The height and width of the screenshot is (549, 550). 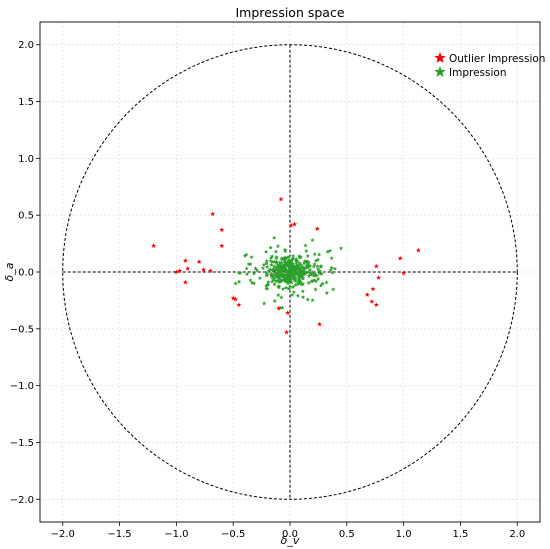 What do you see at coordinates (176, 534) in the screenshot?
I see `x-tick-label: −1.0` at bounding box center [176, 534].